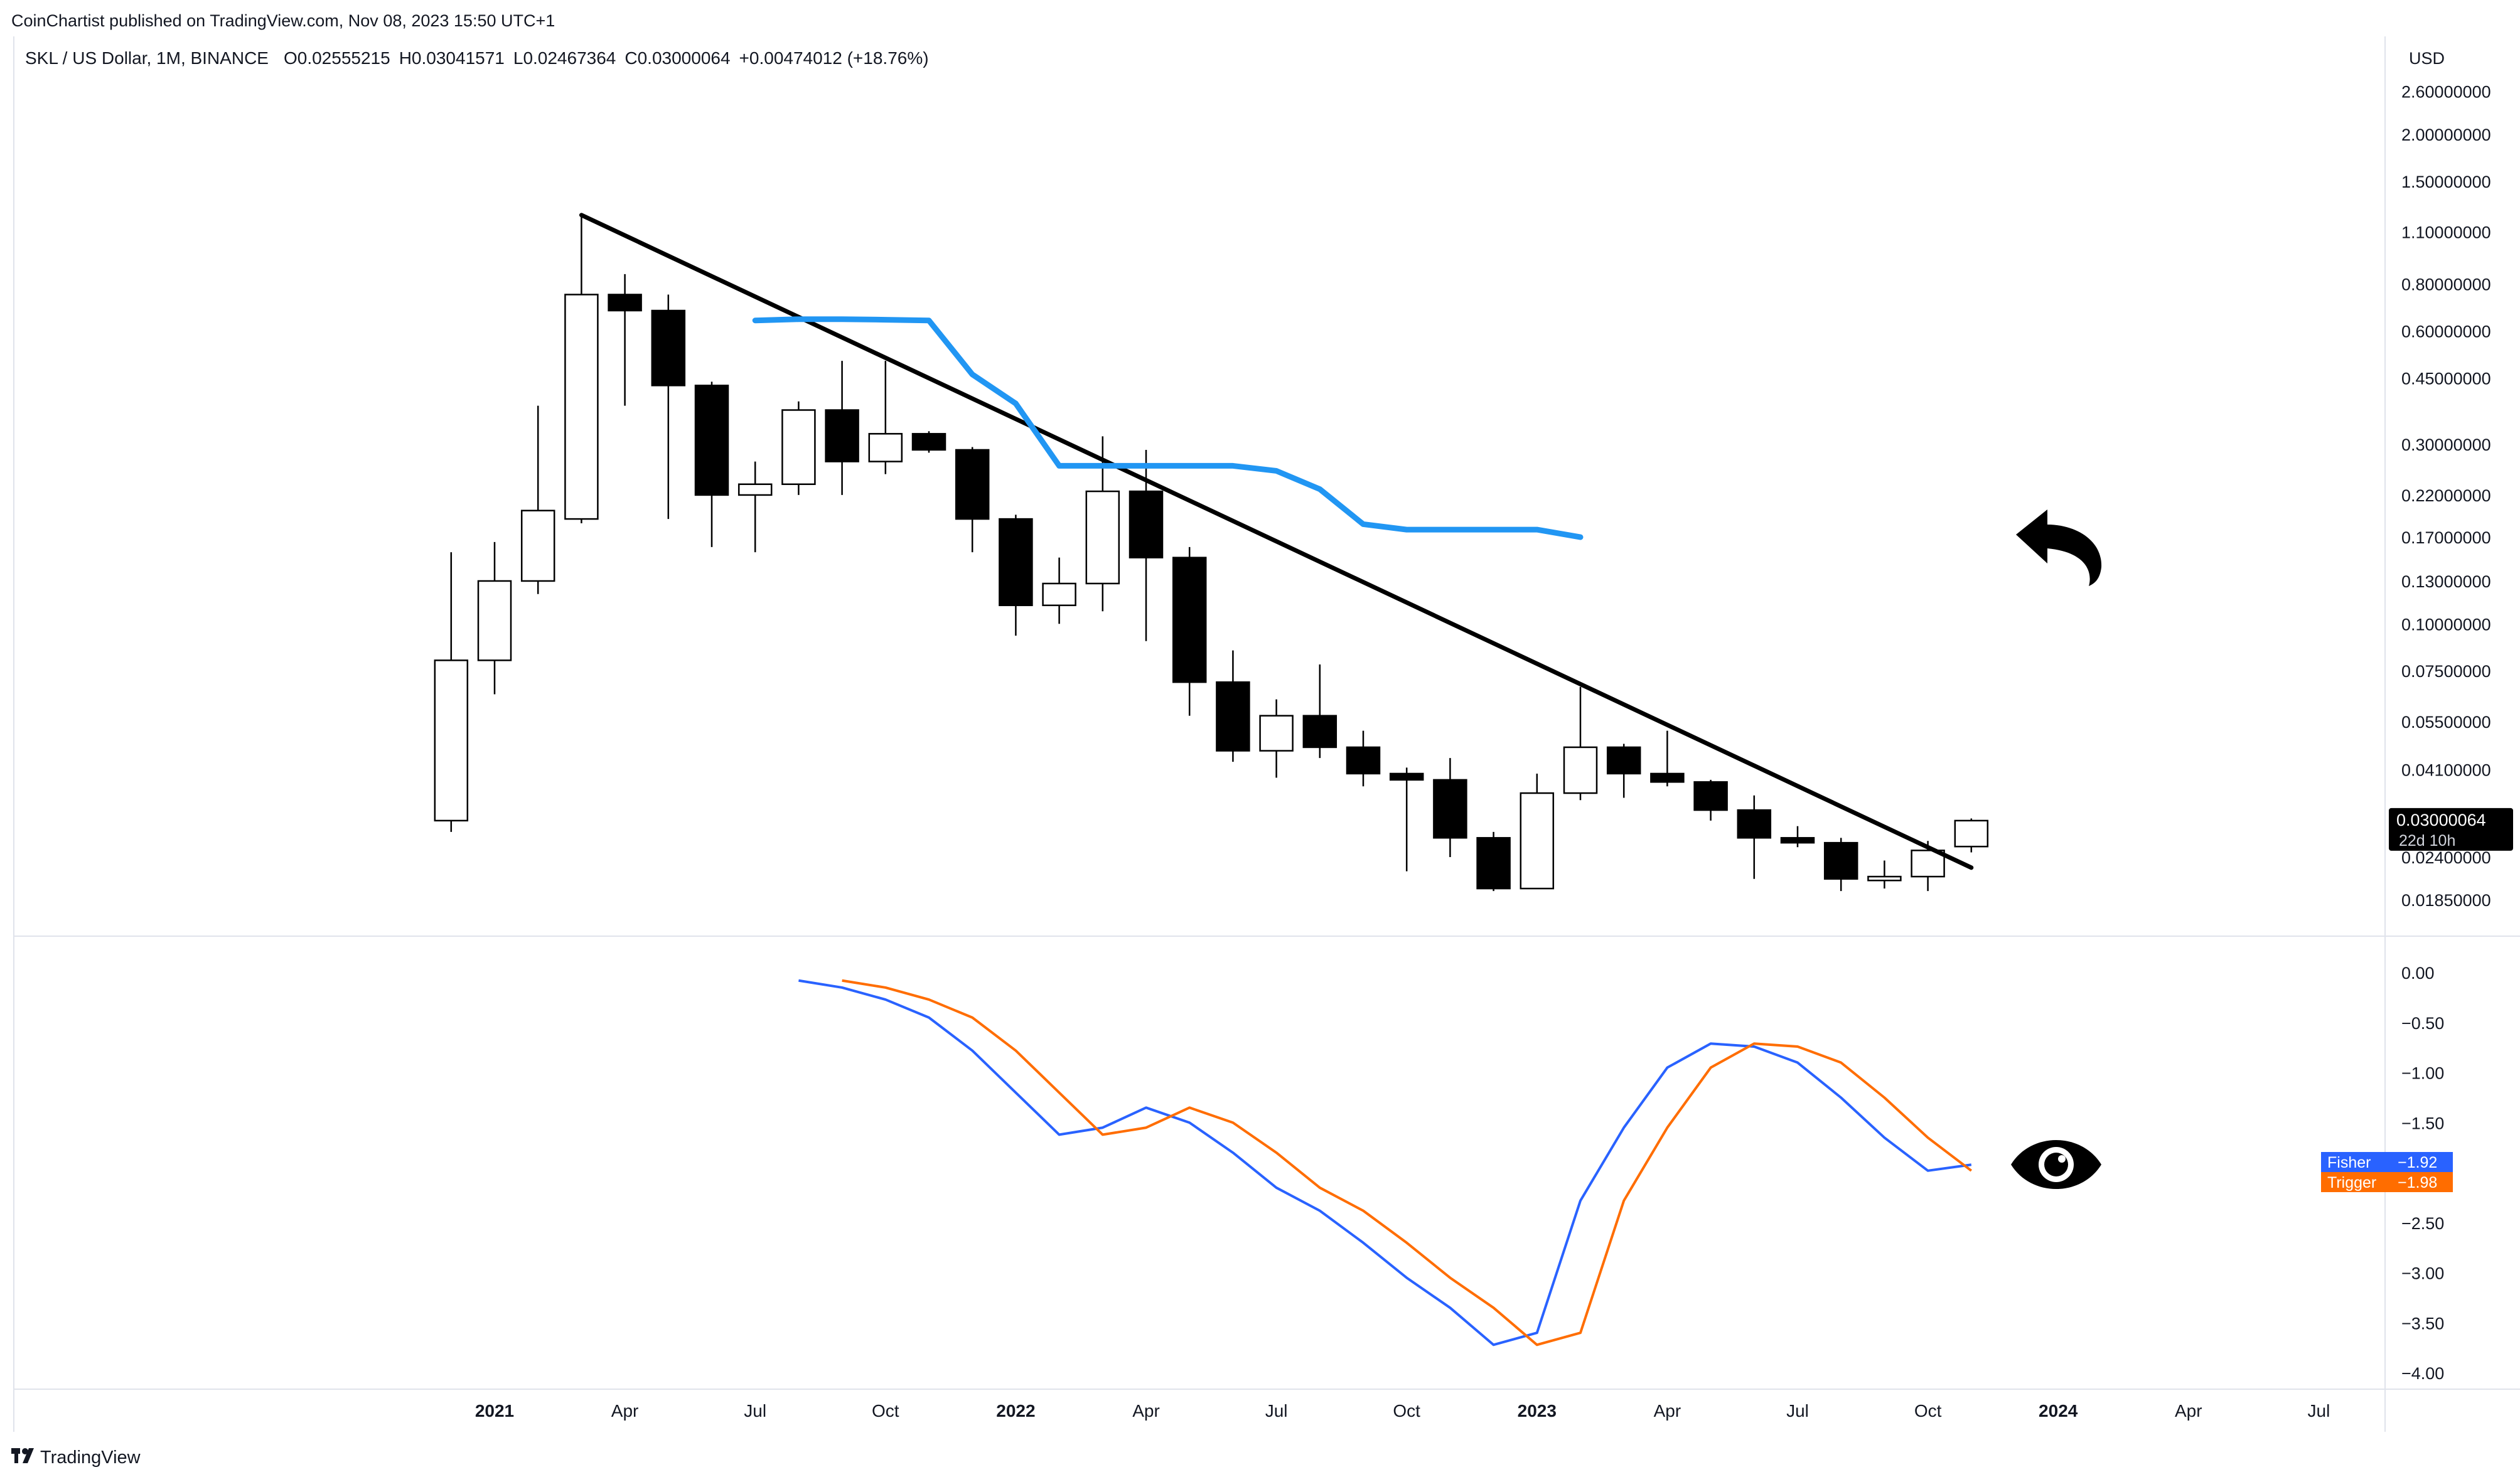  What do you see at coordinates (22, 1455) in the screenshot?
I see `tradingview-logo` at bounding box center [22, 1455].